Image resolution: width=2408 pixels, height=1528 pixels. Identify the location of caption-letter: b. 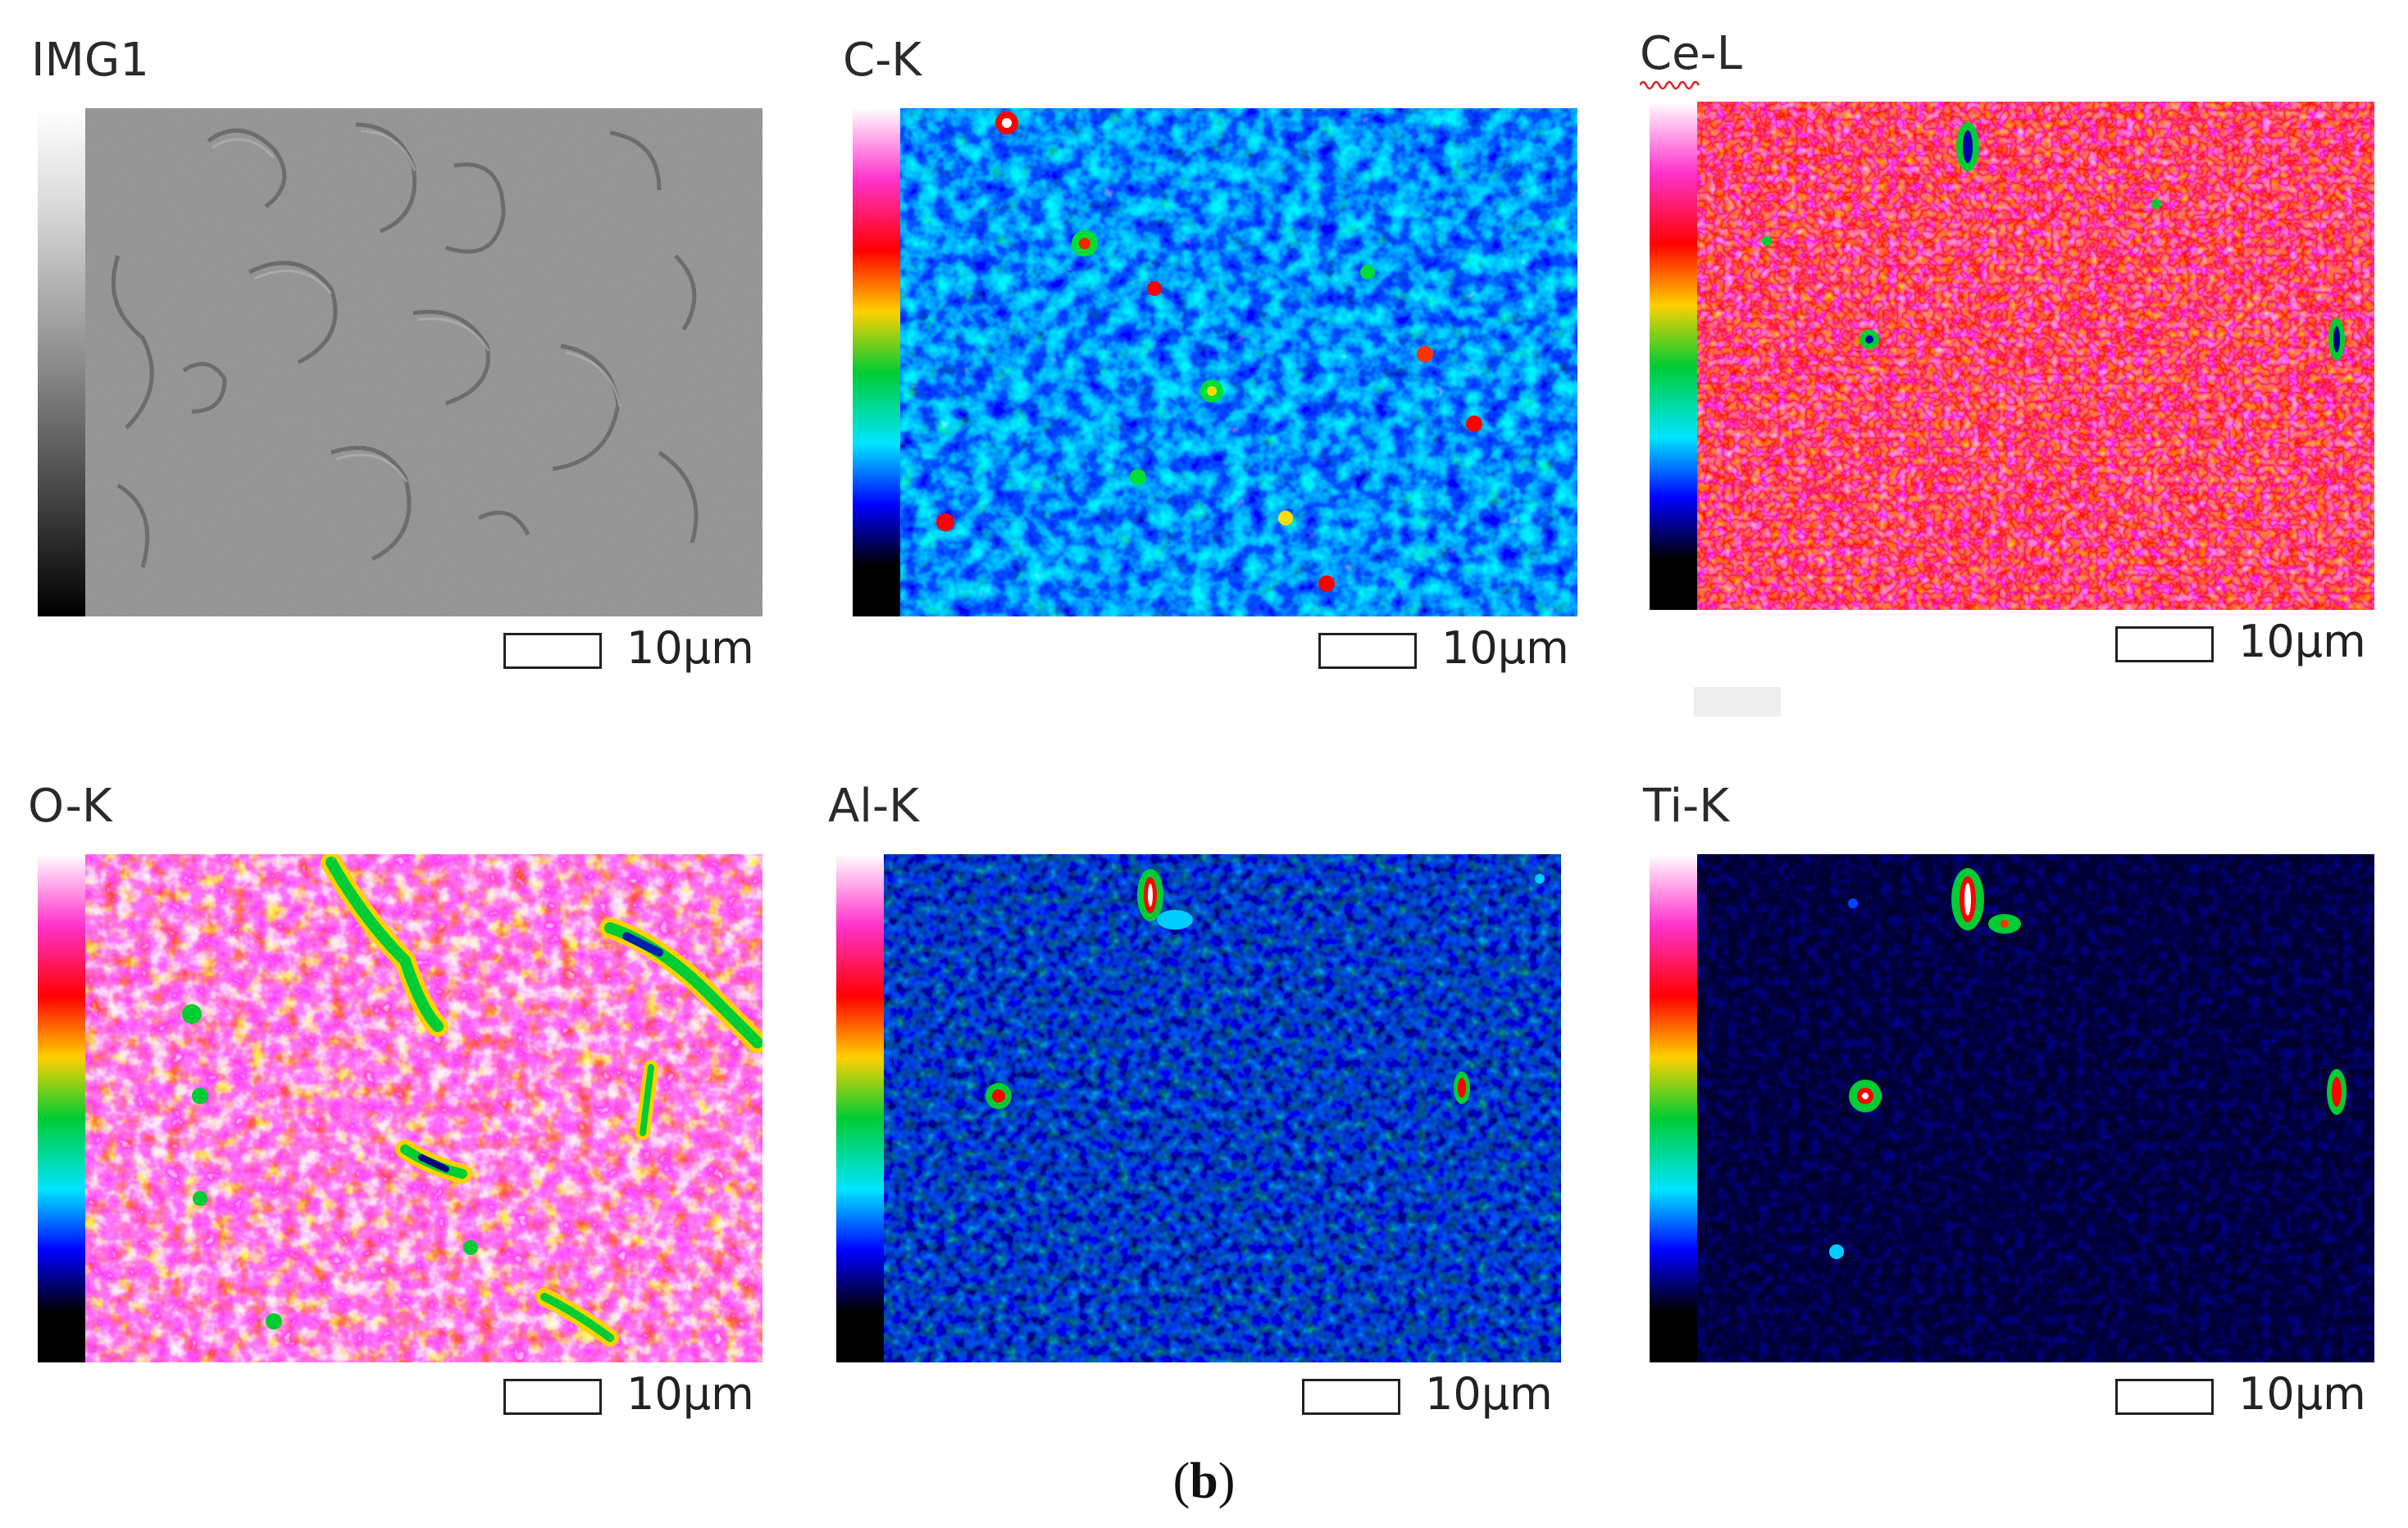
(1204, 1481).